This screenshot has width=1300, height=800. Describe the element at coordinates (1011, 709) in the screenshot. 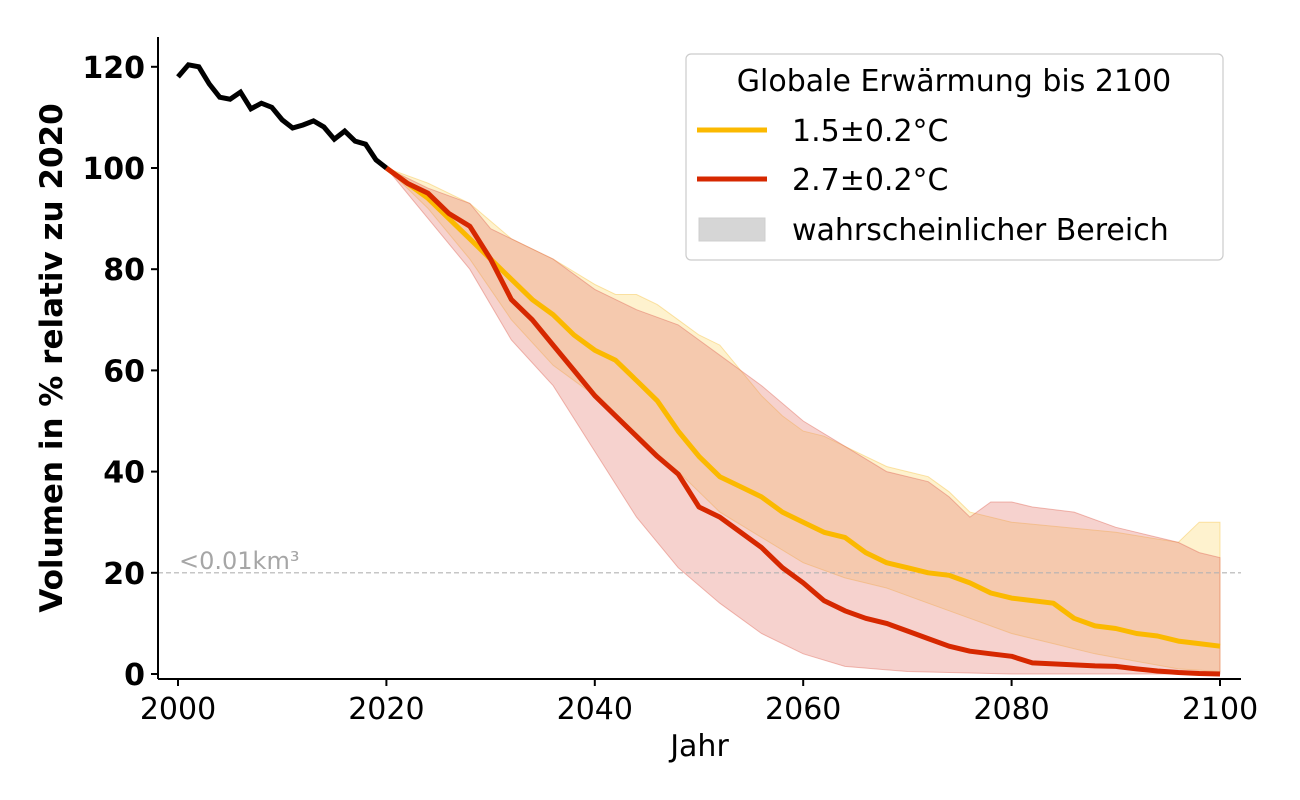

I see `x-tick-label: 2080` at that location.